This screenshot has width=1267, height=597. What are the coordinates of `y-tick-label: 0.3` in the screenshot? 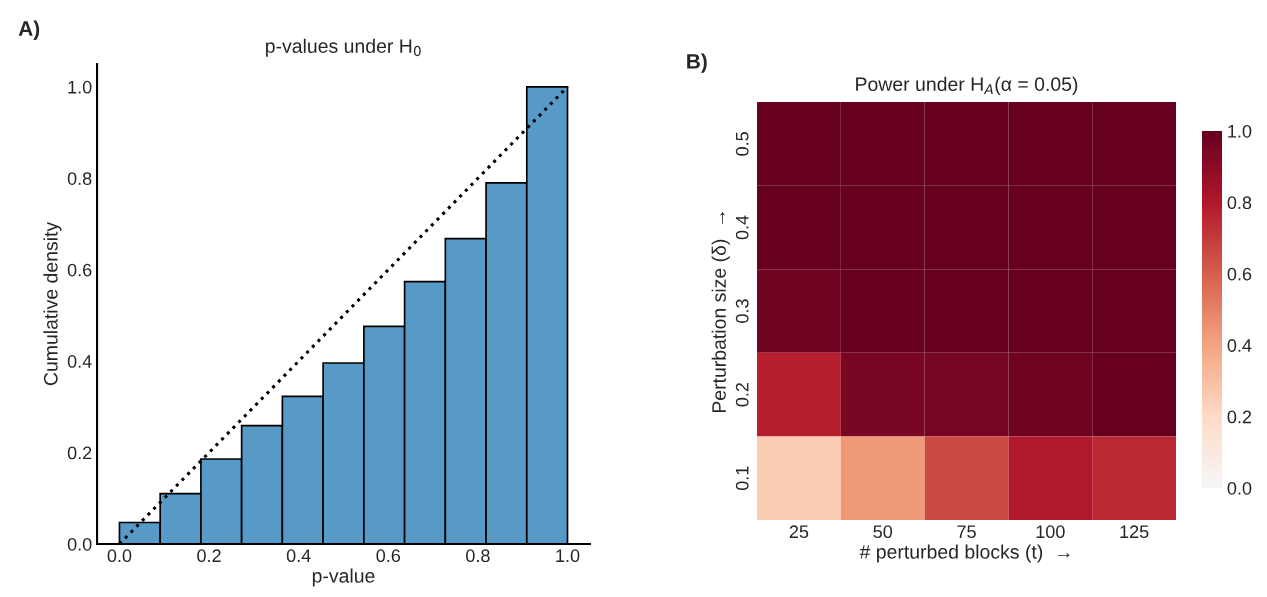 It's located at (742, 311).